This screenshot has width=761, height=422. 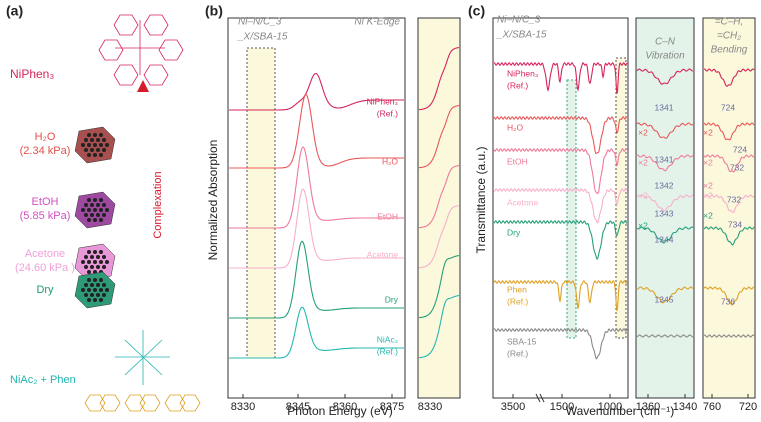 I want to click on peak-label: 1345, so click(x=664, y=299).